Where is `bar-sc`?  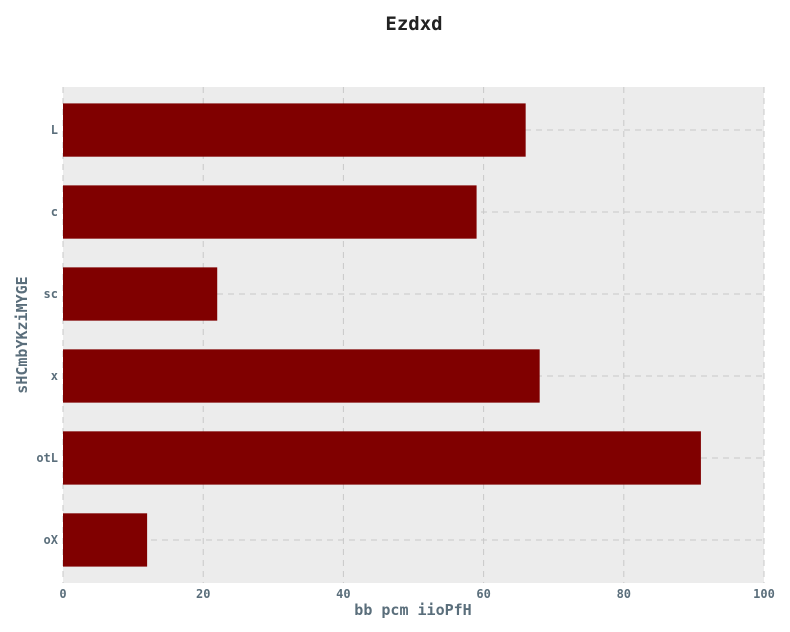 bar-sc is located at coordinates (140, 294).